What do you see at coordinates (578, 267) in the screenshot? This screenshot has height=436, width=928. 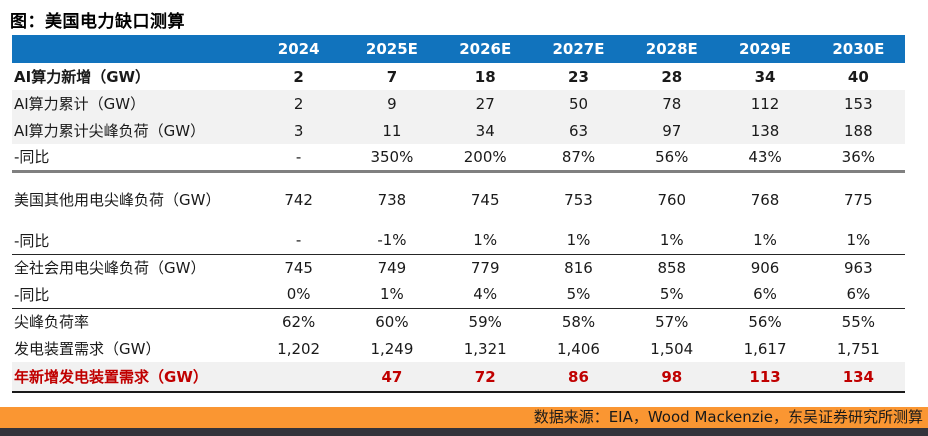 I see `table-cell: 816` at bounding box center [578, 267].